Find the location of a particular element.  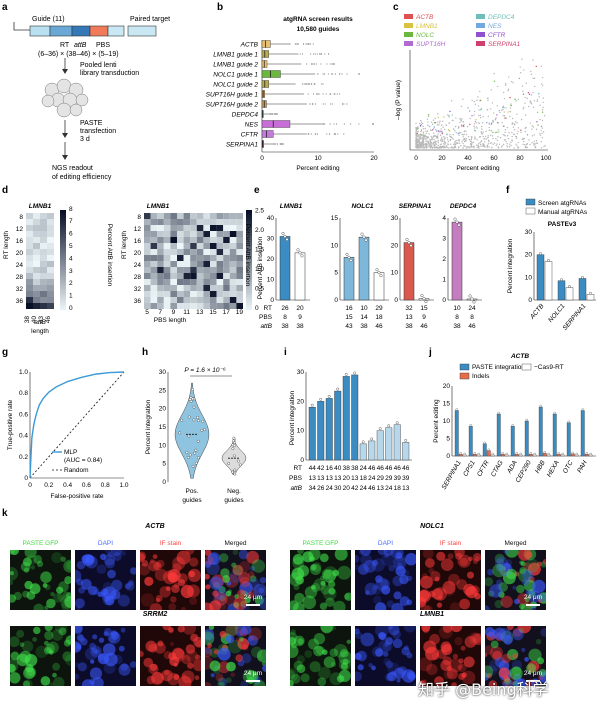

i-attb-value: 18 is located at coordinates (398, 488).